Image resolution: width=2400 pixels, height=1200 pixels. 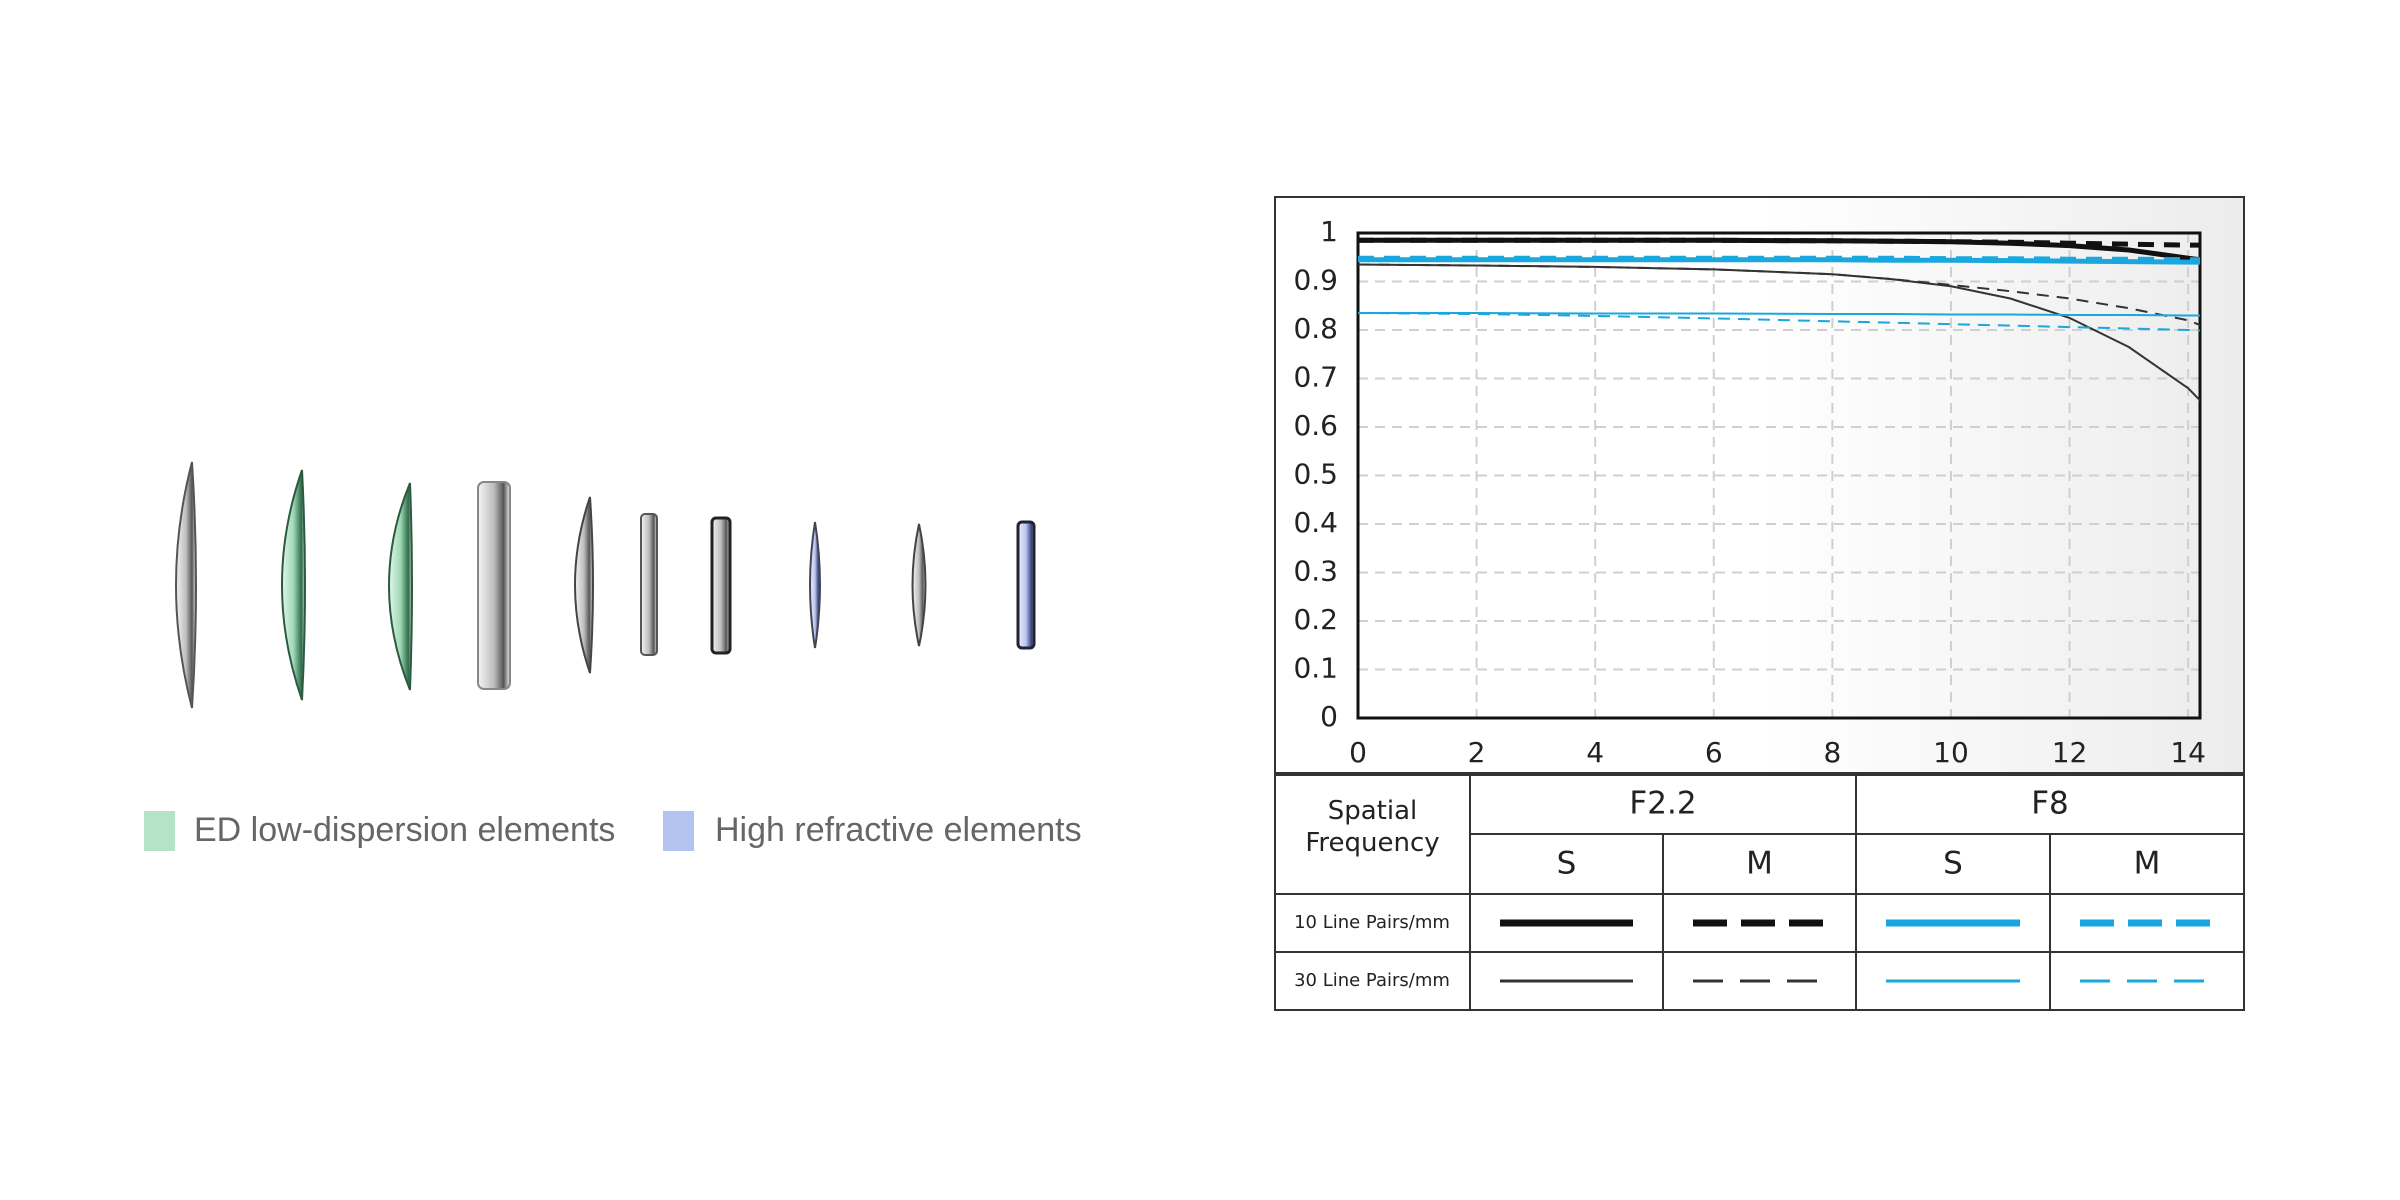 I want to click on y-tick-label: 0.4, so click(x=1315, y=522).